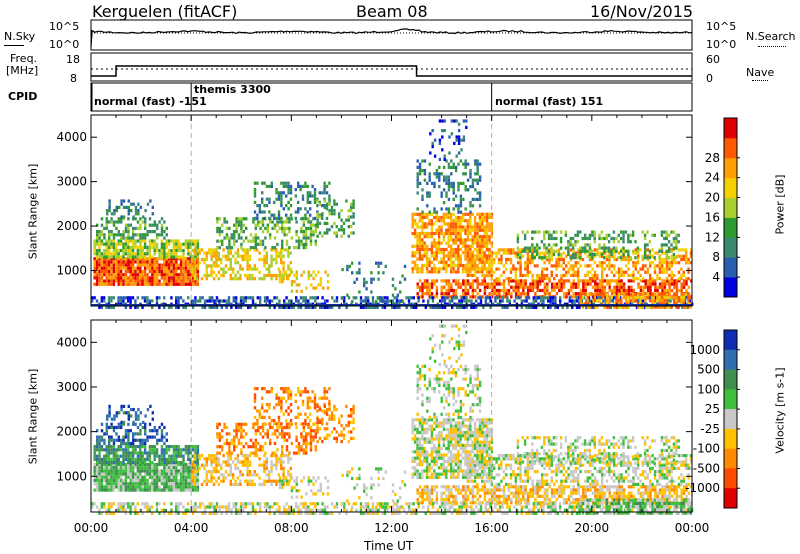 Image resolution: width=800 pixels, height=554 pixels. What do you see at coordinates (772, 46) in the screenshot?
I see `nsearch-label-dots` at bounding box center [772, 46].